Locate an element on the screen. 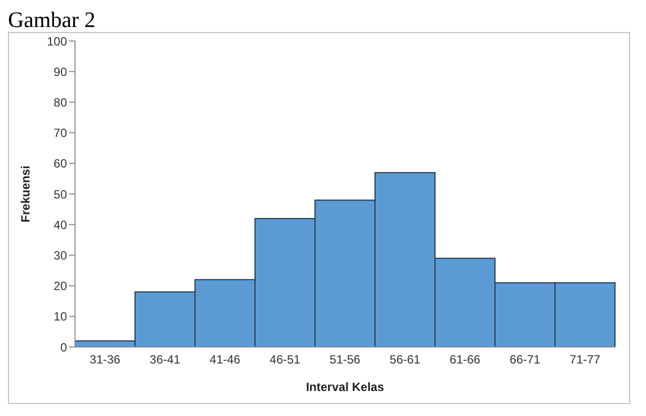 The image size is (646, 416). y-tick-label: 30 is located at coordinates (61, 255).